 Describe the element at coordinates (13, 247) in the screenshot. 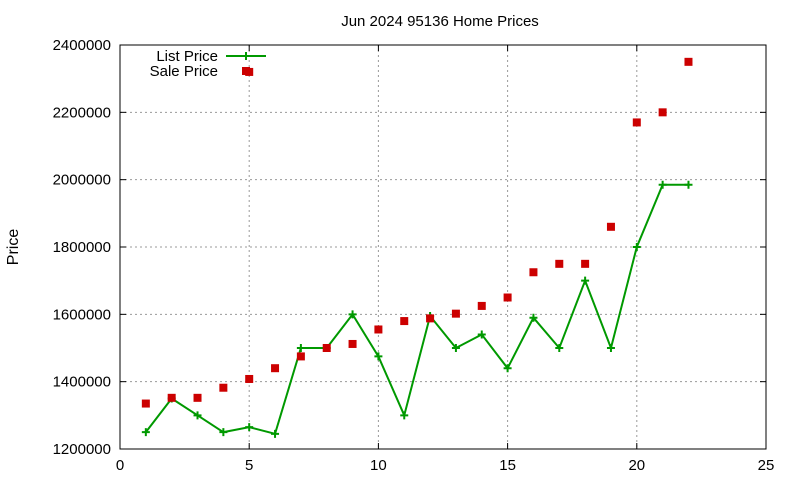

I see `y-axis-label: Price` at that location.